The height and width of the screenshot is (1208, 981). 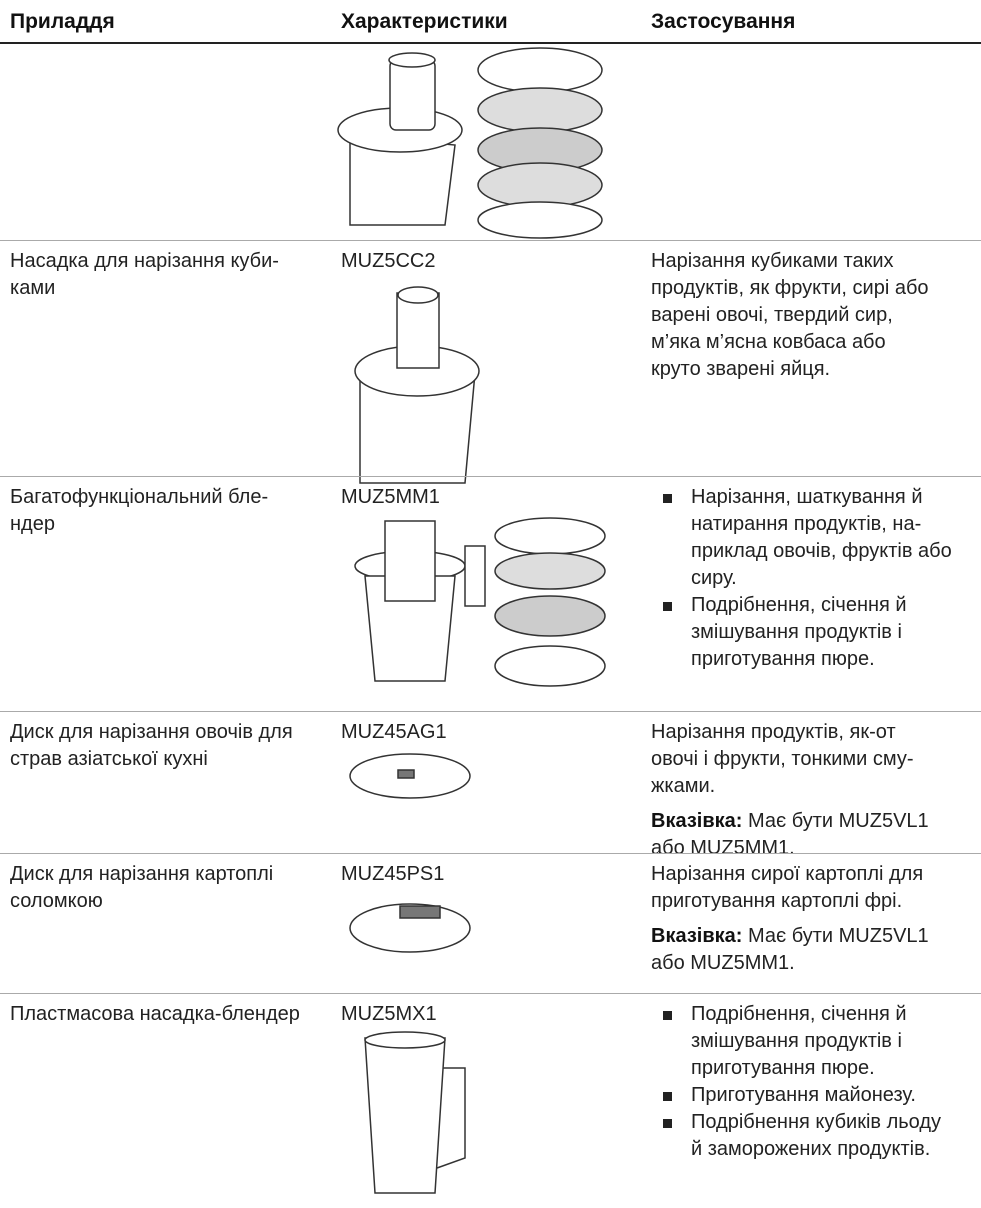 I want to click on accessory-cell: Диск для нарізання картоплі соломкою, so click(x=141, y=888).